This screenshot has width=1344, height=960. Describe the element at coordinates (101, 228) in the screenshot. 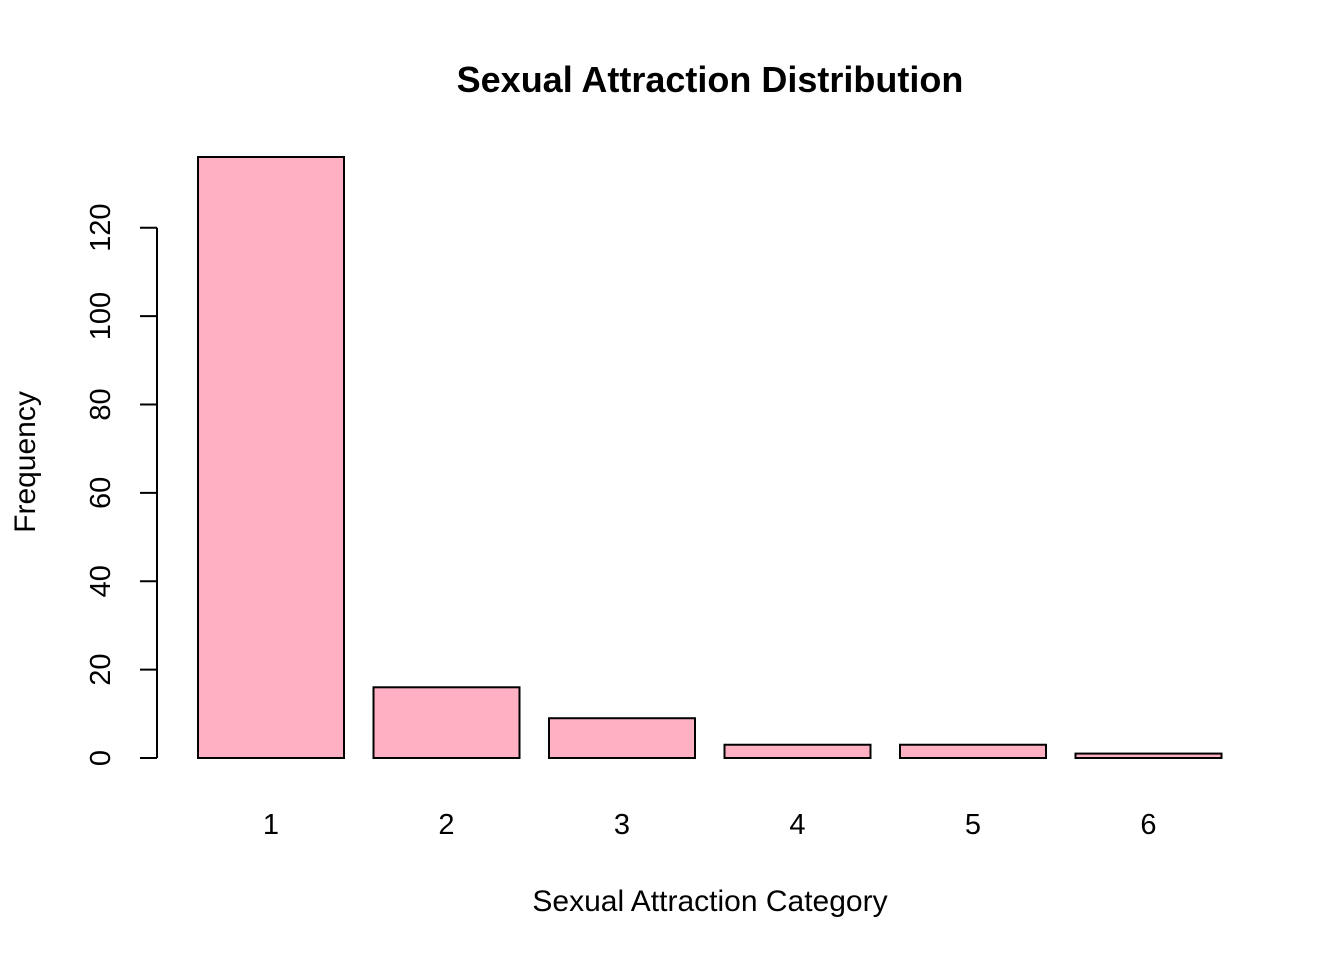

I see `y-tick-label: 120` at that location.